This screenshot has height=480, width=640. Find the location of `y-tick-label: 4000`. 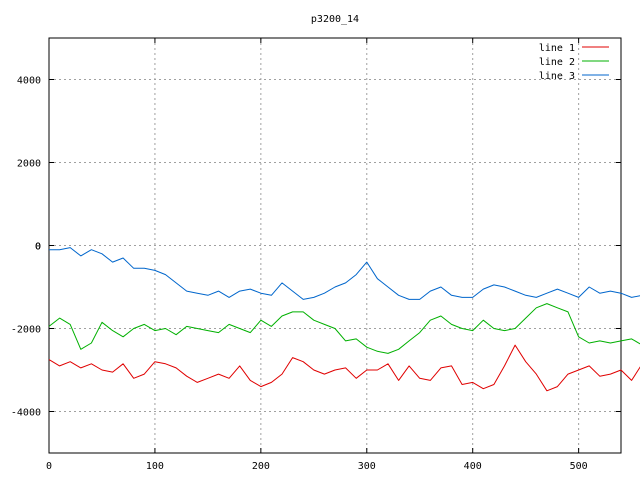

y-tick-label: 4000 is located at coordinates (29, 81).